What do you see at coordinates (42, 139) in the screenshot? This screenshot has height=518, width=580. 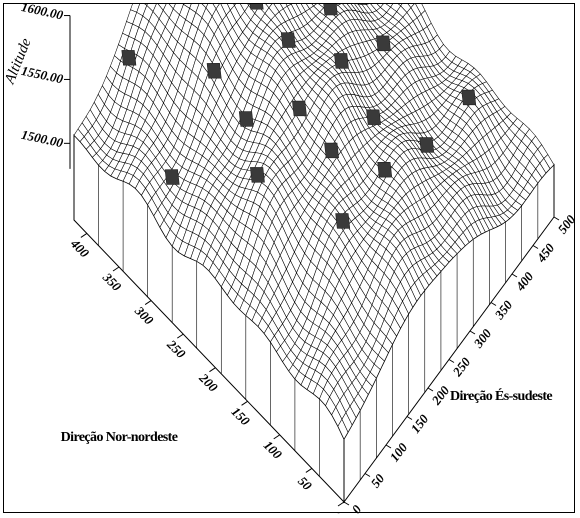 I see `z-tick-label: 1500.00` at bounding box center [42, 139].